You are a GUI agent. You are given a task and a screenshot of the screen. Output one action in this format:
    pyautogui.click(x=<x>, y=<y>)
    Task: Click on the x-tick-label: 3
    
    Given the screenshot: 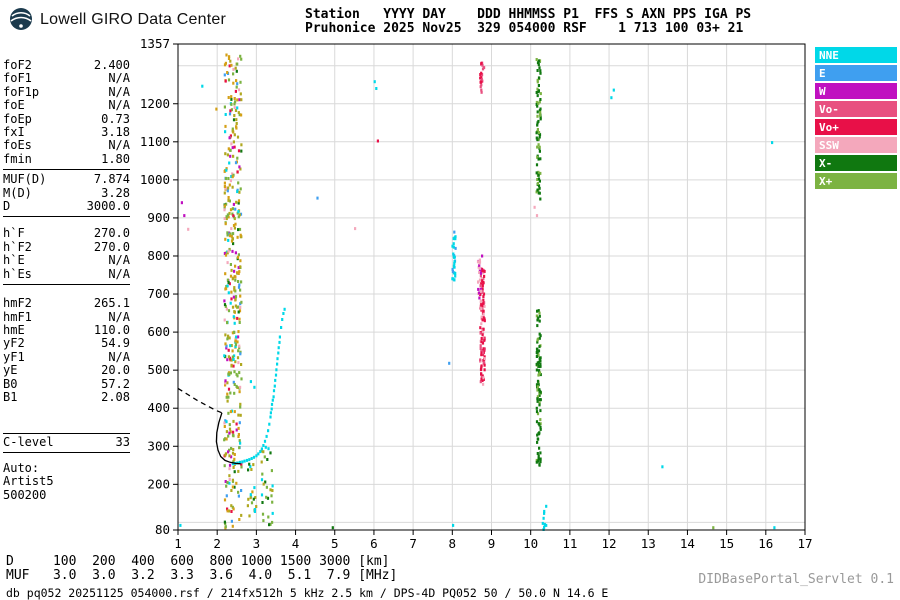 What is the action you would take?
    pyautogui.click(x=257, y=543)
    